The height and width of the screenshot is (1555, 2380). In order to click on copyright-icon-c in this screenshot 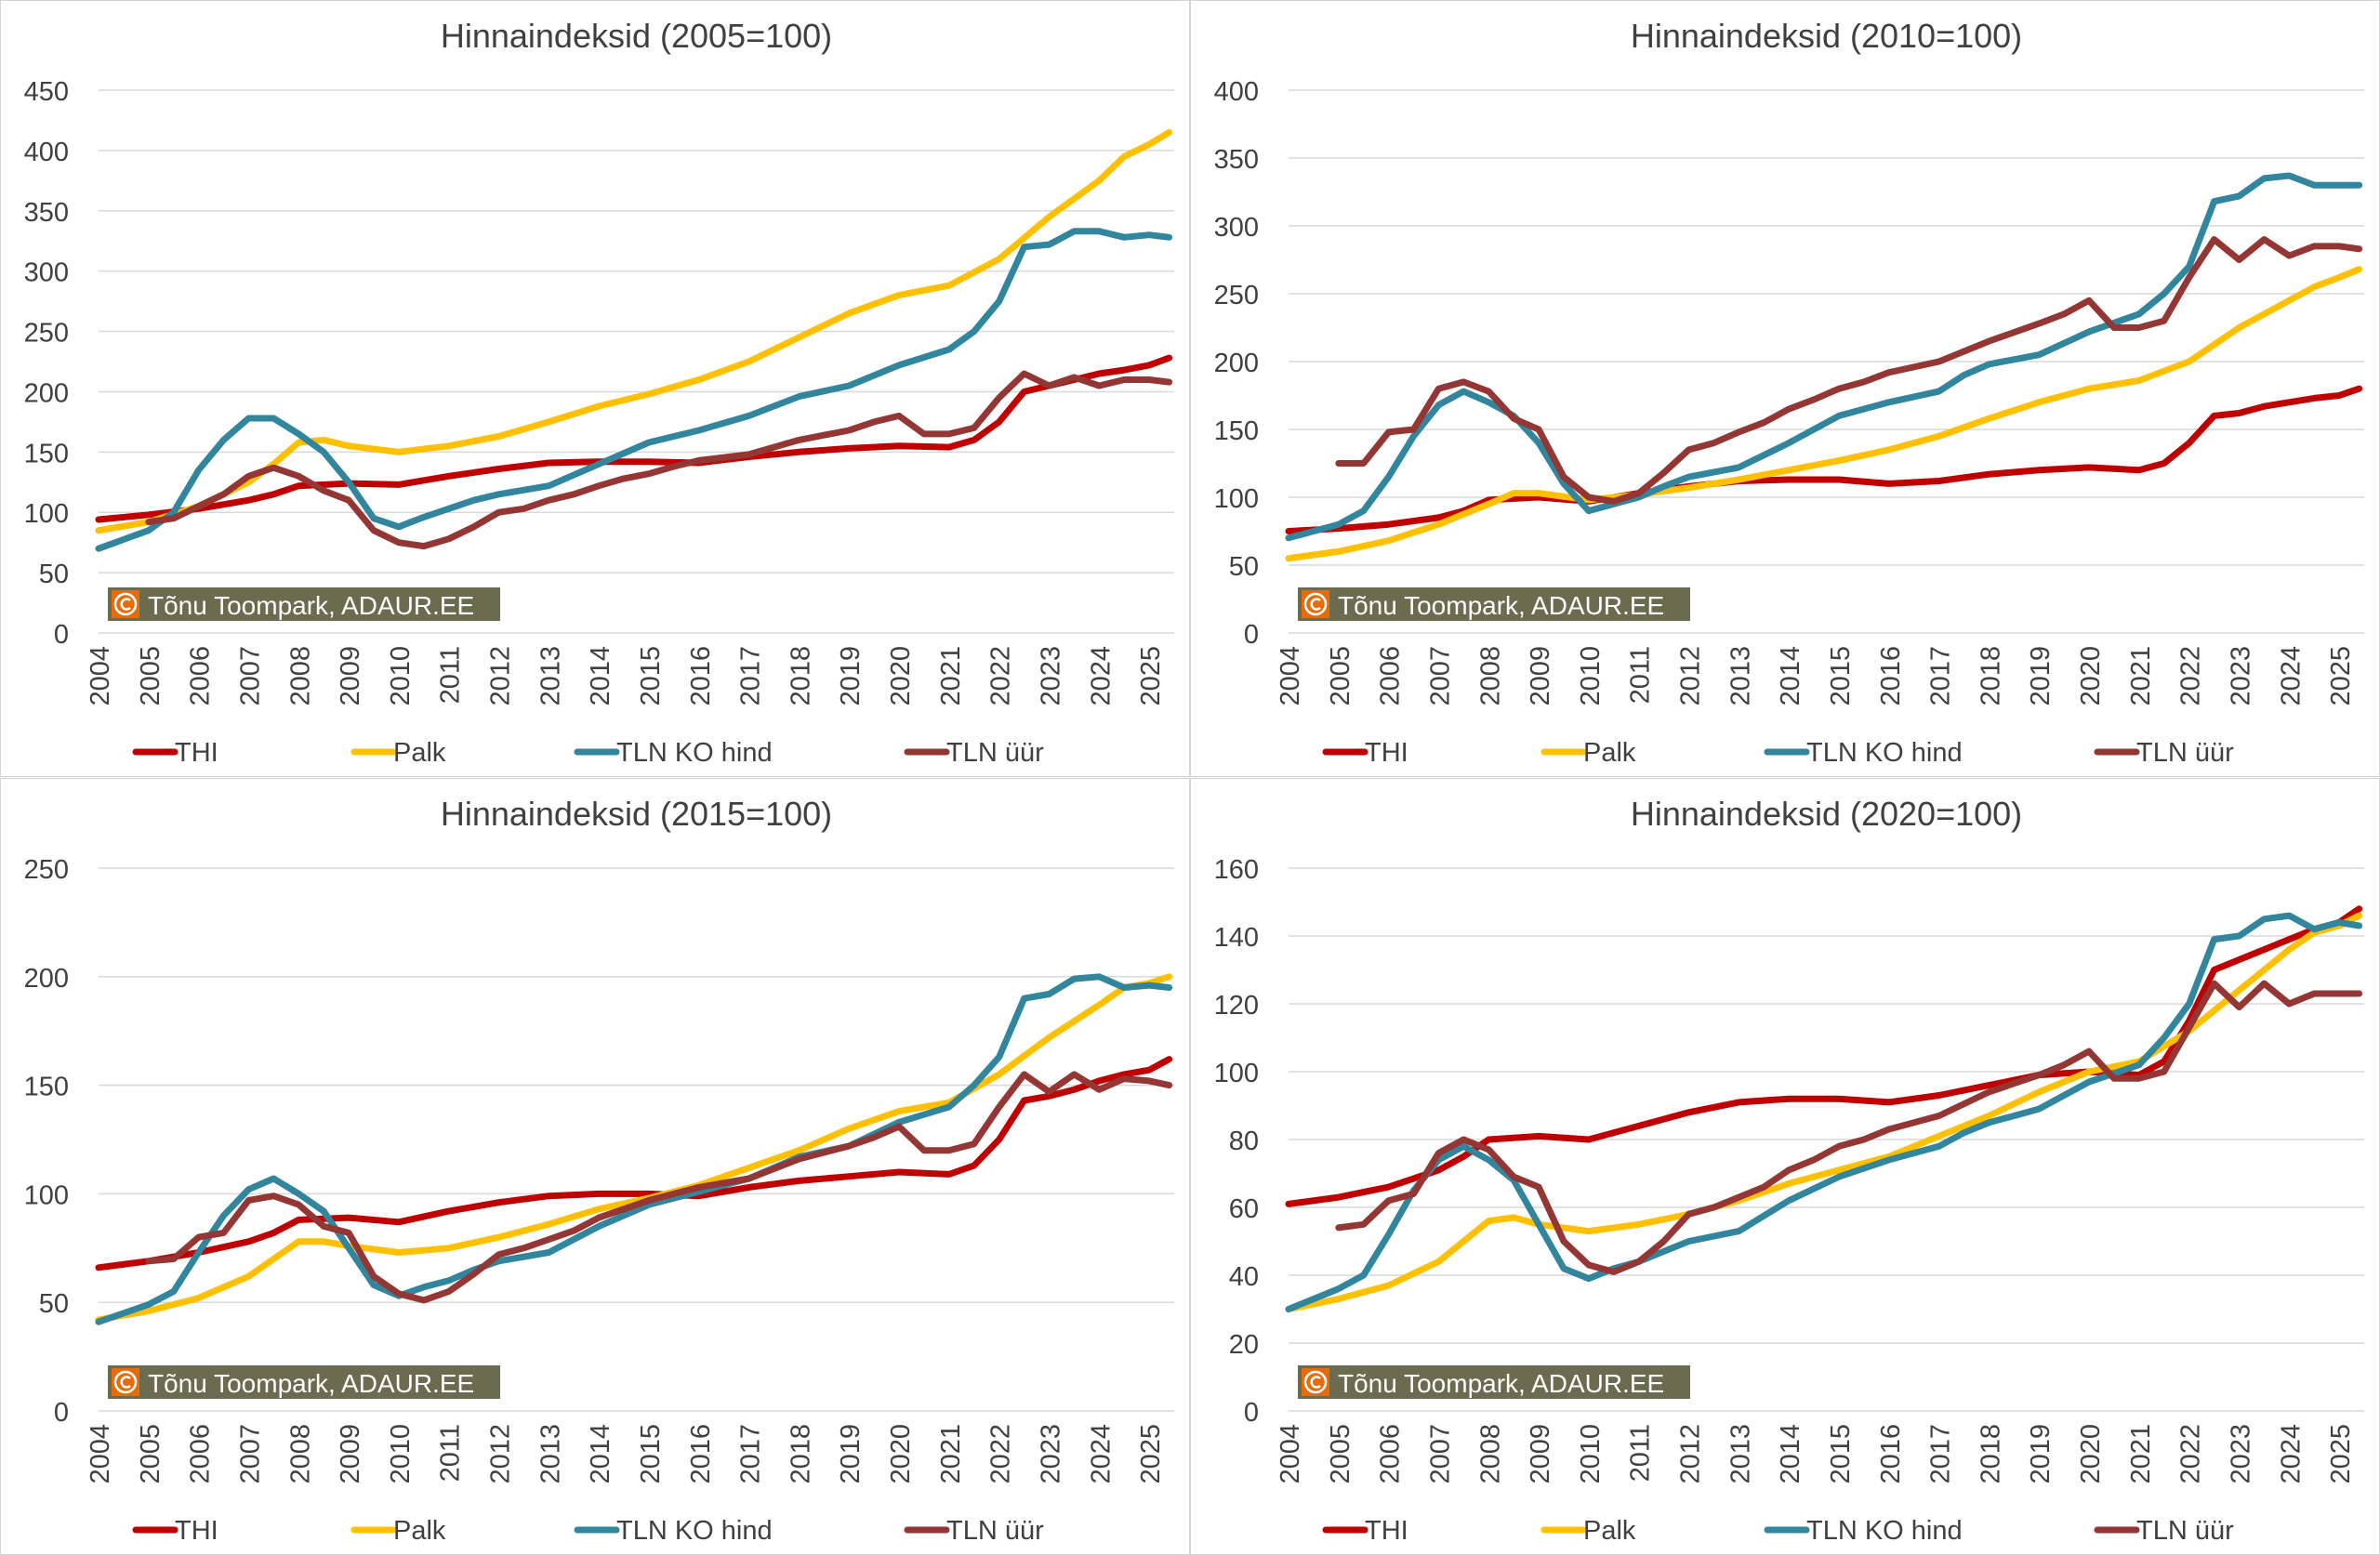, I will do `click(1315, 604)`.